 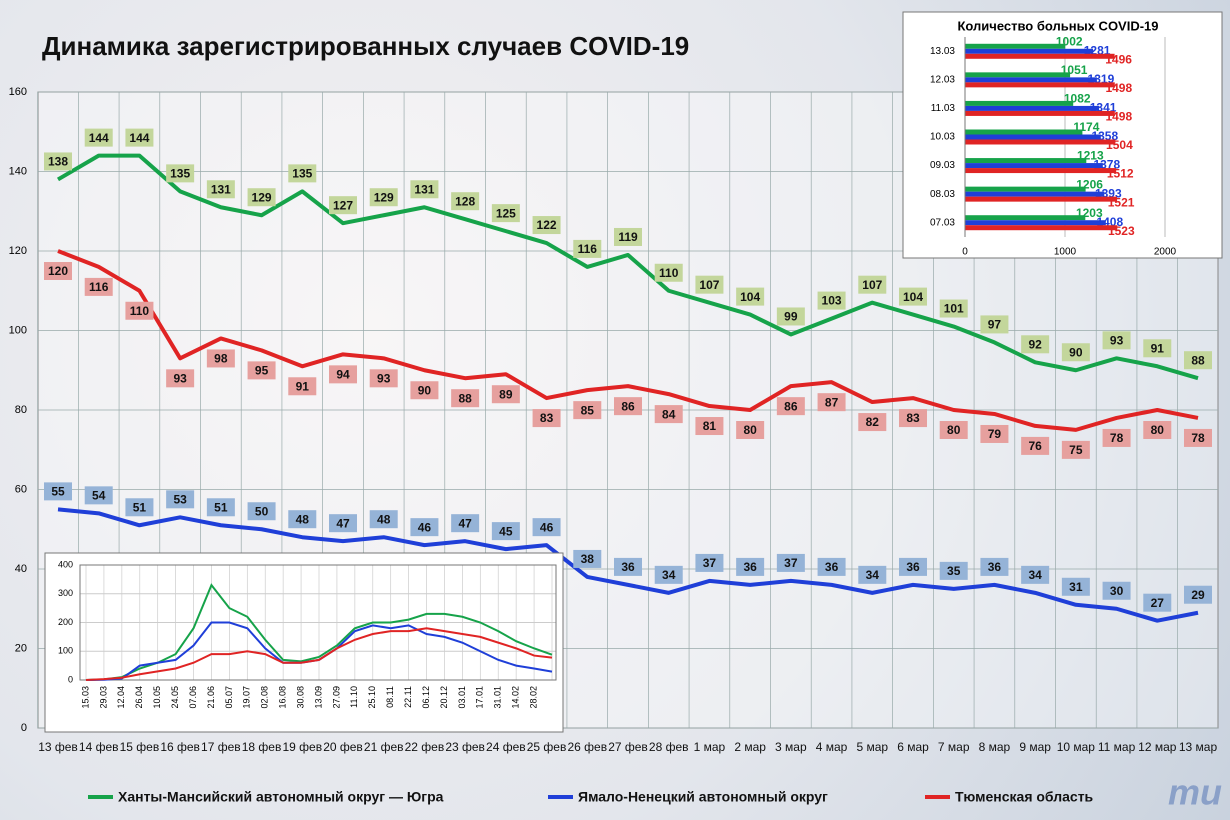 I want to click on value-label: 82, so click(x=873, y=422).